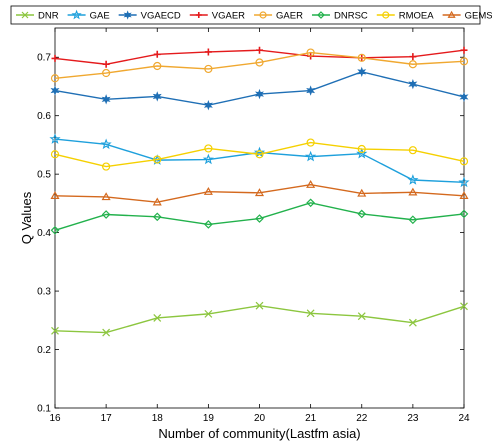 This screenshot has width=492, height=444. I want to click on y-axis-title: Q Values, so click(26, 217).